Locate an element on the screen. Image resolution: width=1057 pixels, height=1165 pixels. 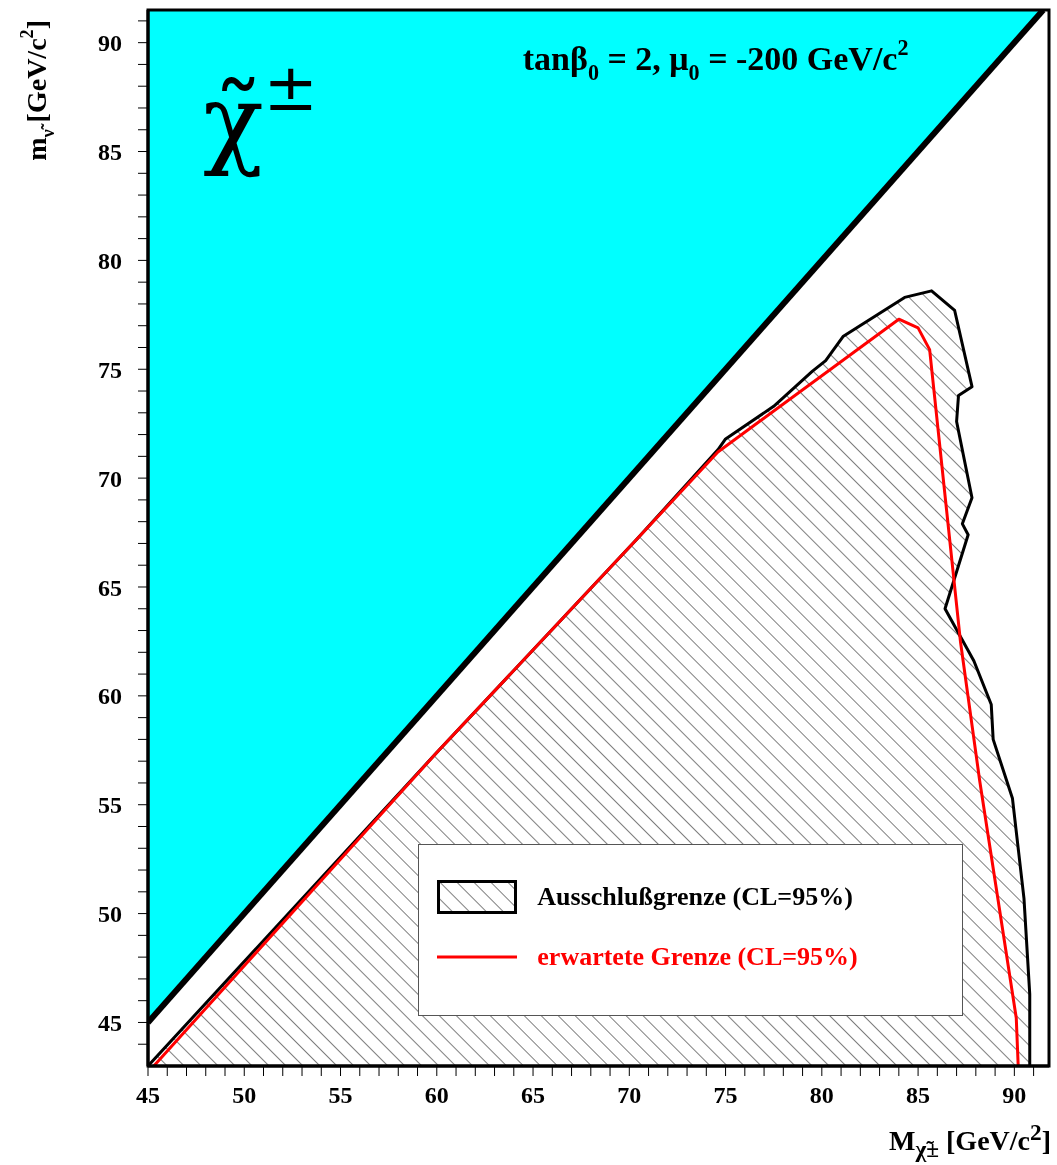
x-tick-label: 90 is located at coordinates (1014, 1095).